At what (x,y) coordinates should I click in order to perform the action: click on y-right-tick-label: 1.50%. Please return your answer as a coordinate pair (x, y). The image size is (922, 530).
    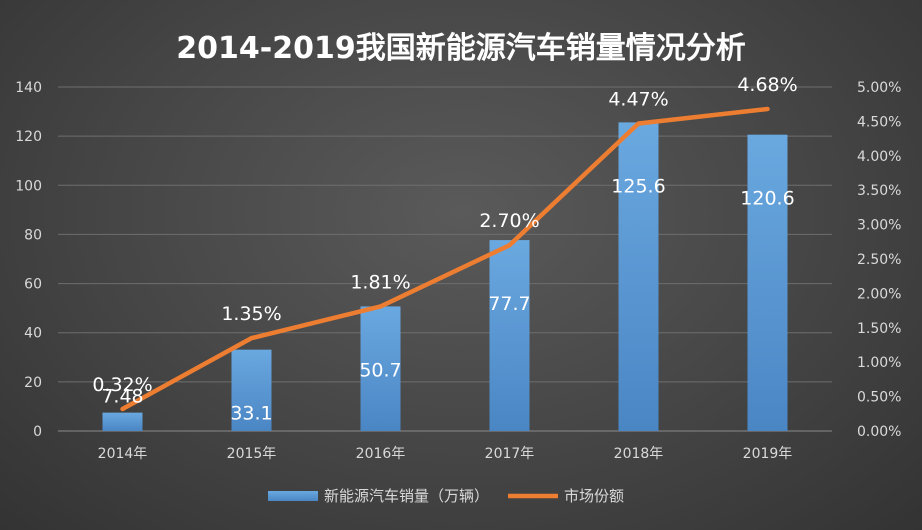
    Looking at the image, I should click on (879, 329).